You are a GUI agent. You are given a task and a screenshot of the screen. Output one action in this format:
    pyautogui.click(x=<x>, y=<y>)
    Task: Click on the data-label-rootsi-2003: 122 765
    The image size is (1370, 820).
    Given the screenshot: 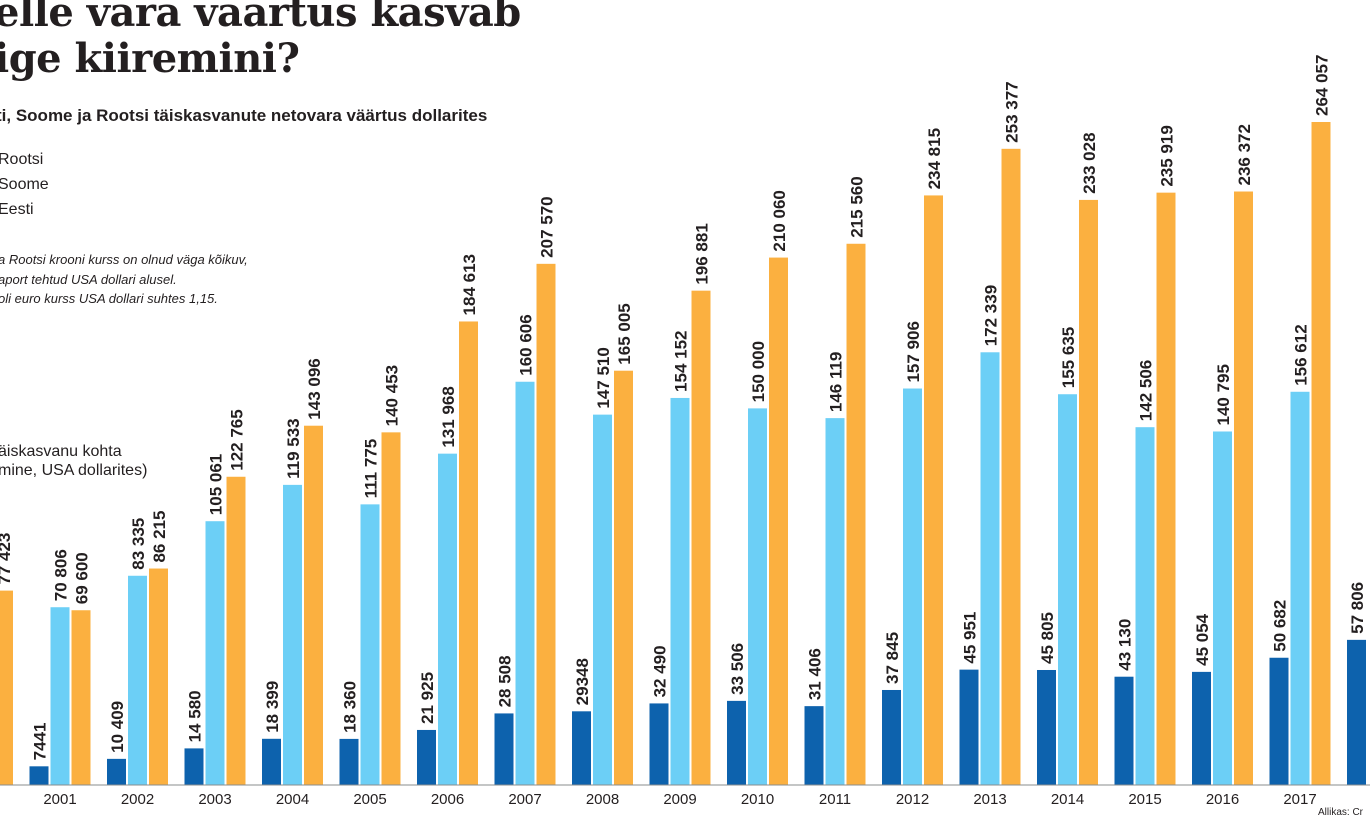 What is the action you would take?
    pyautogui.click(x=237, y=439)
    